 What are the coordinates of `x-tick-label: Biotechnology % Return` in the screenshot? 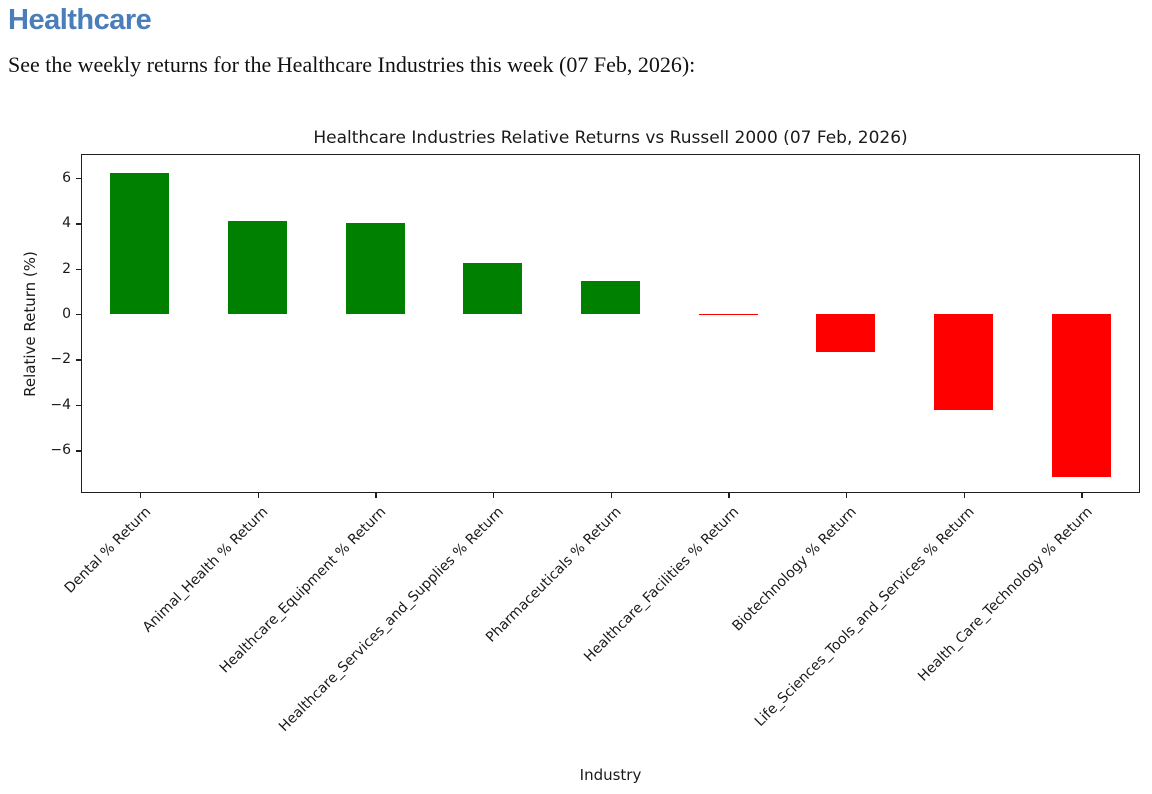 It's located at (795, 569).